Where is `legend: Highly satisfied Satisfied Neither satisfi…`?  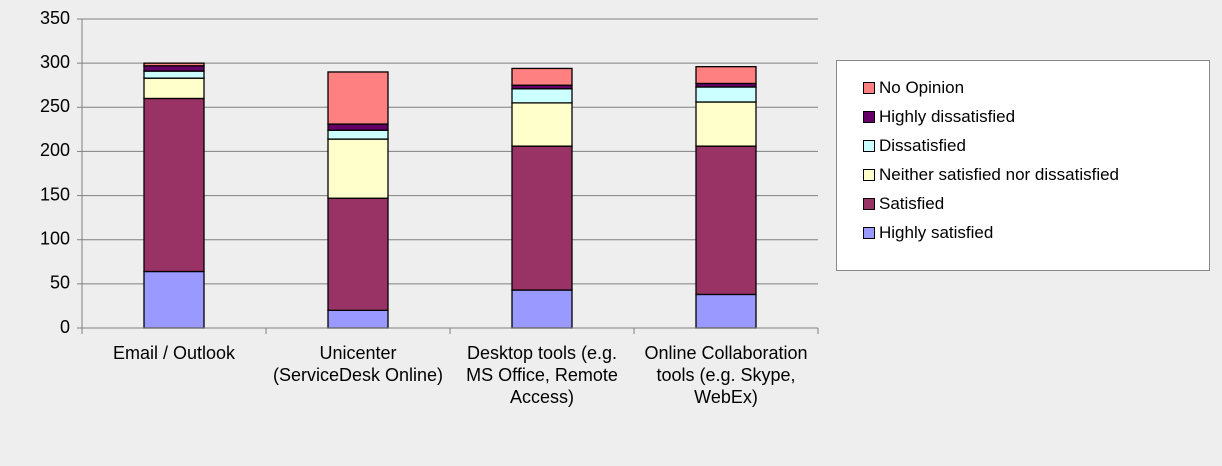
legend: Highly satisfied Satisfied Neither satisfi… is located at coordinates (1023, 165).